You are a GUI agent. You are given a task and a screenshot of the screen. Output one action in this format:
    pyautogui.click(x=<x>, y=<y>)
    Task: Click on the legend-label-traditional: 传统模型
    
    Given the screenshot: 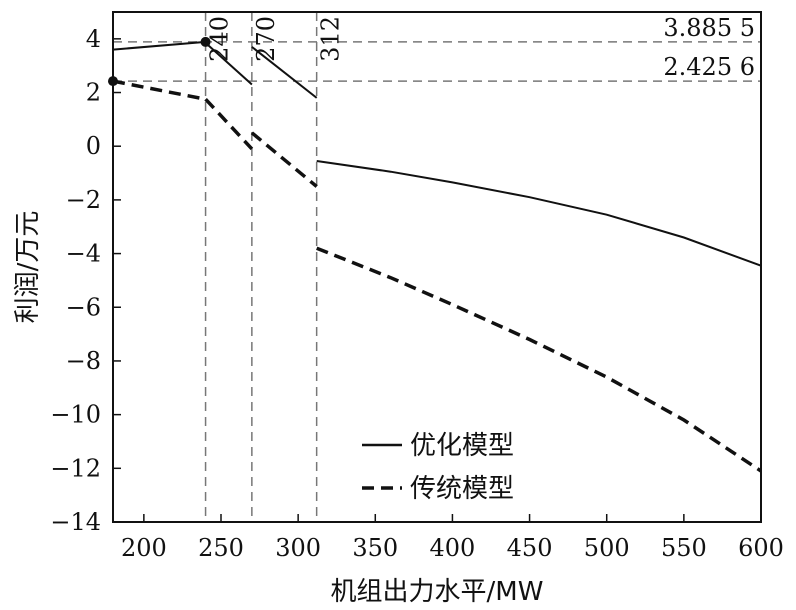 What is the action you would take?
    pyautogui.click(x=462, y=489)
    